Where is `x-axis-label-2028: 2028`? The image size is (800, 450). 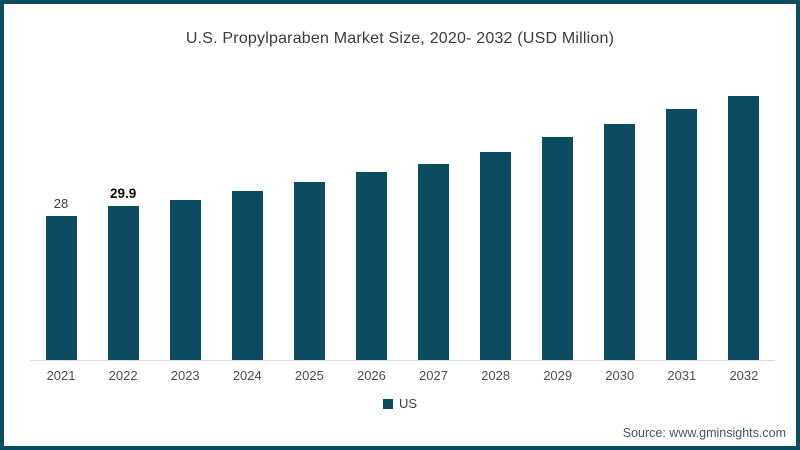
x-axis-label-2028: 2028 is located at coordinates (496, 375).